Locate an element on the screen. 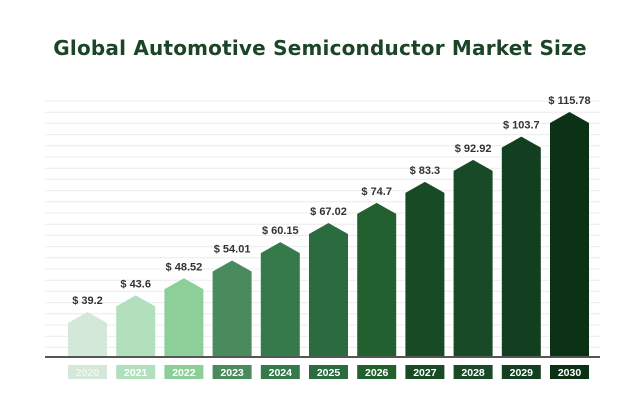  bar-2027 is located at coordinates (425, 269).